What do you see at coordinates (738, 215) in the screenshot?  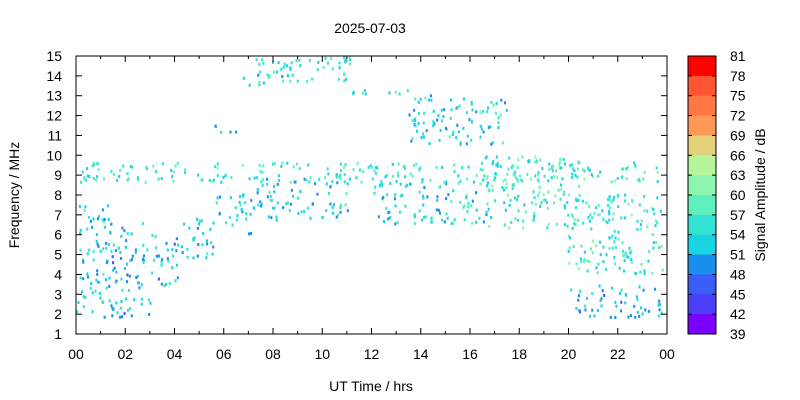 I see `colorbar-tick-label: 57` at bounding box center [738, 215].